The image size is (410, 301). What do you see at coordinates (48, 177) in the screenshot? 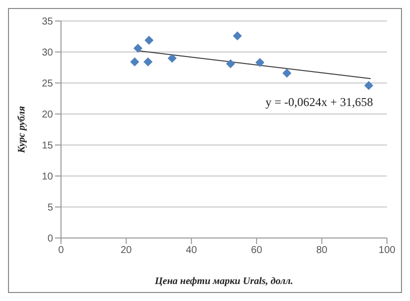
I see `y-tick-label: 10` at bounding box center [48, 177].